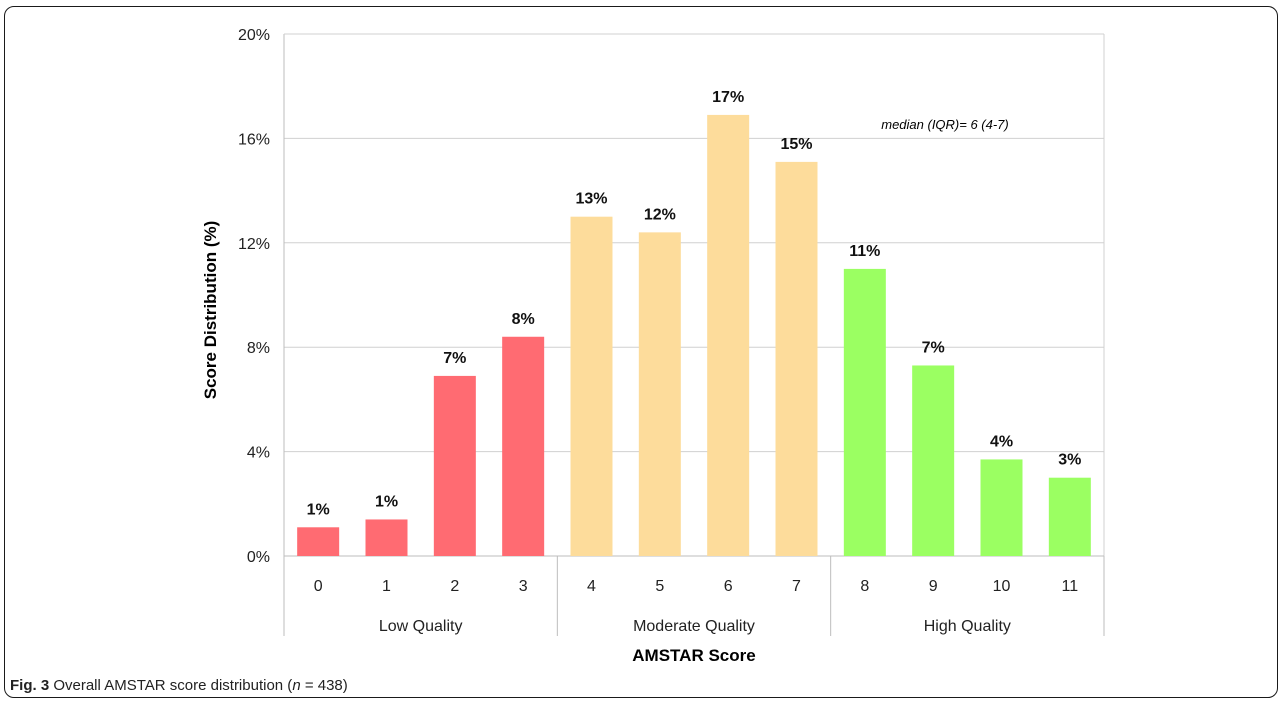 This screenshot has width=1284, height=704. Describe the element at coordinates (945, 124) in the screenshot. I see `median-annotation: median (IQR)= 6 (4-7)` at that location.